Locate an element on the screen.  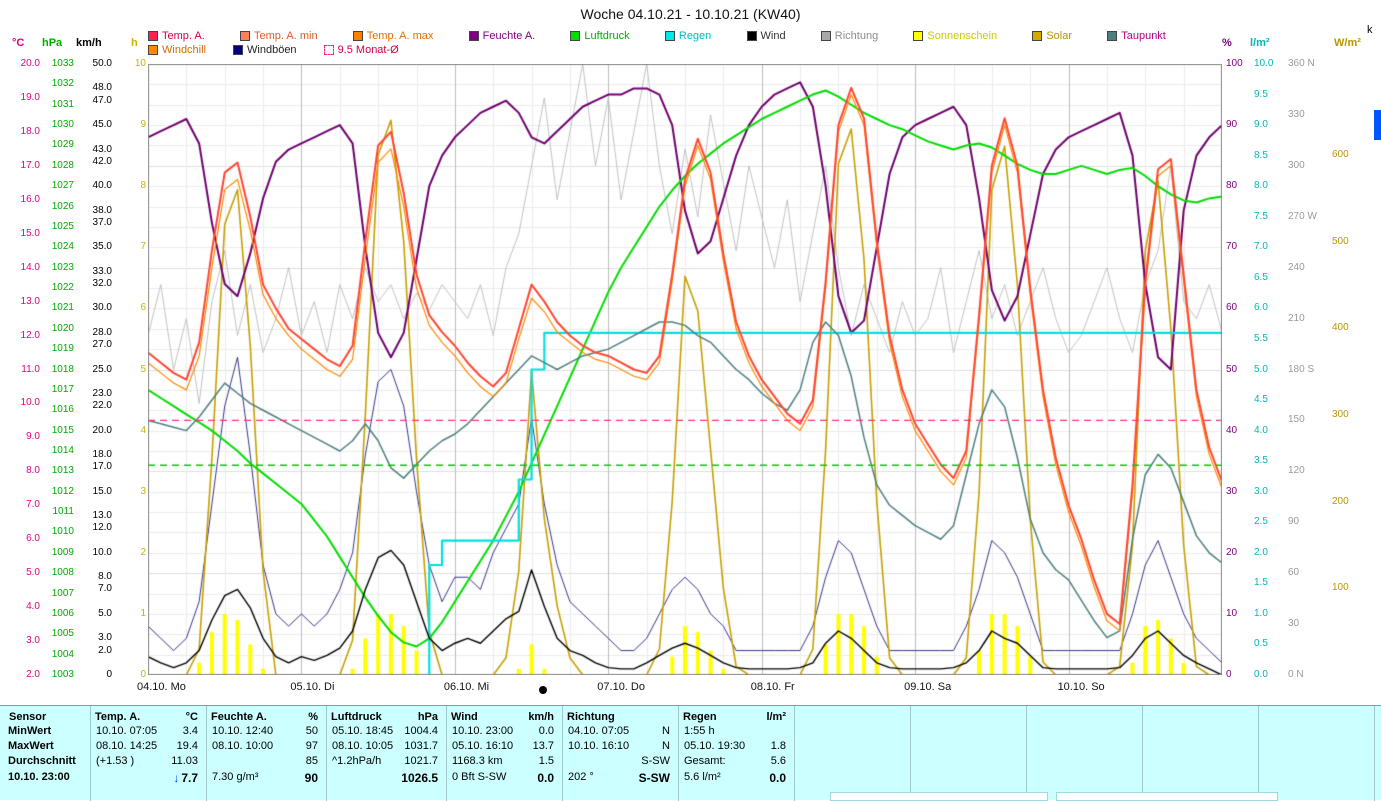
axis-tick-direction: 180 S is located at coordinates (1301, 369).